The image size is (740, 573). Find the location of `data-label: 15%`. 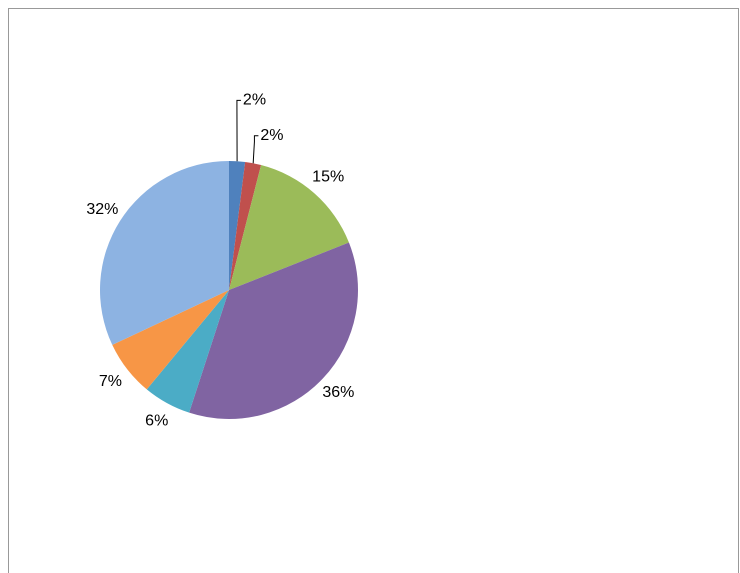

data-label: 15% is located at coordinates (328, 177).